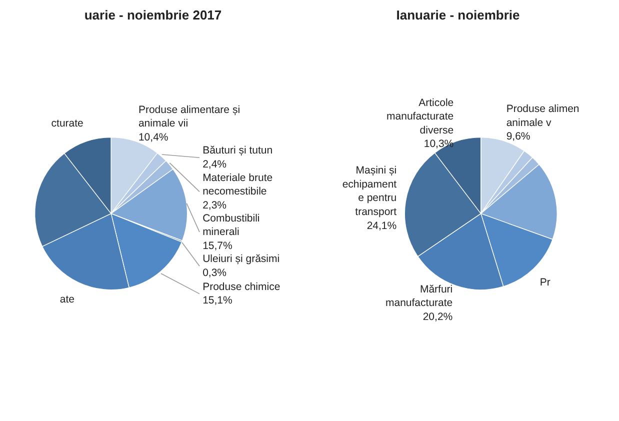  What do you see at coordinates (518, 136) in the screenshot?
I see `data-label: 9,6%` at bounding box center [518, 136].